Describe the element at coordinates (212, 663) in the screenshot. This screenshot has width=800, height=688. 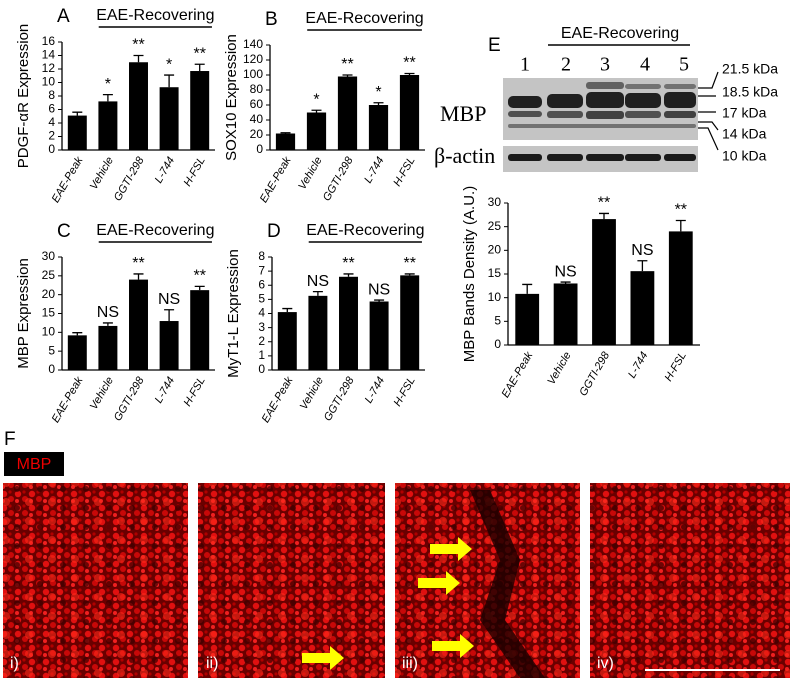
I see `image-label: ii)` at that location.